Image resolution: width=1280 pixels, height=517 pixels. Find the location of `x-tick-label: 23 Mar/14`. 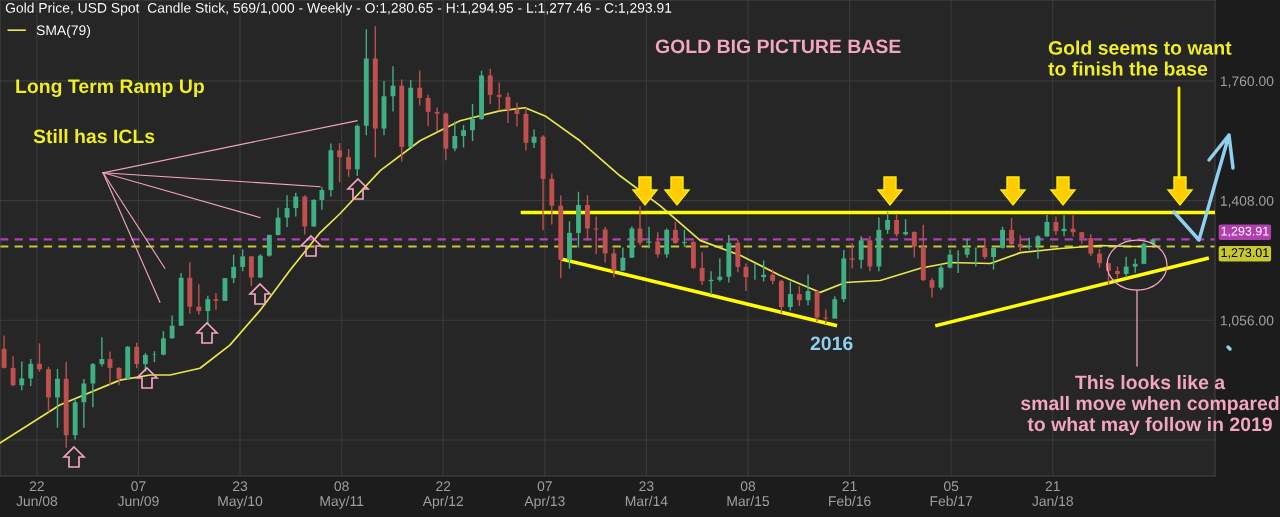

x-tick-label: 23 Mar/14 is located at coordinates (646, 494).